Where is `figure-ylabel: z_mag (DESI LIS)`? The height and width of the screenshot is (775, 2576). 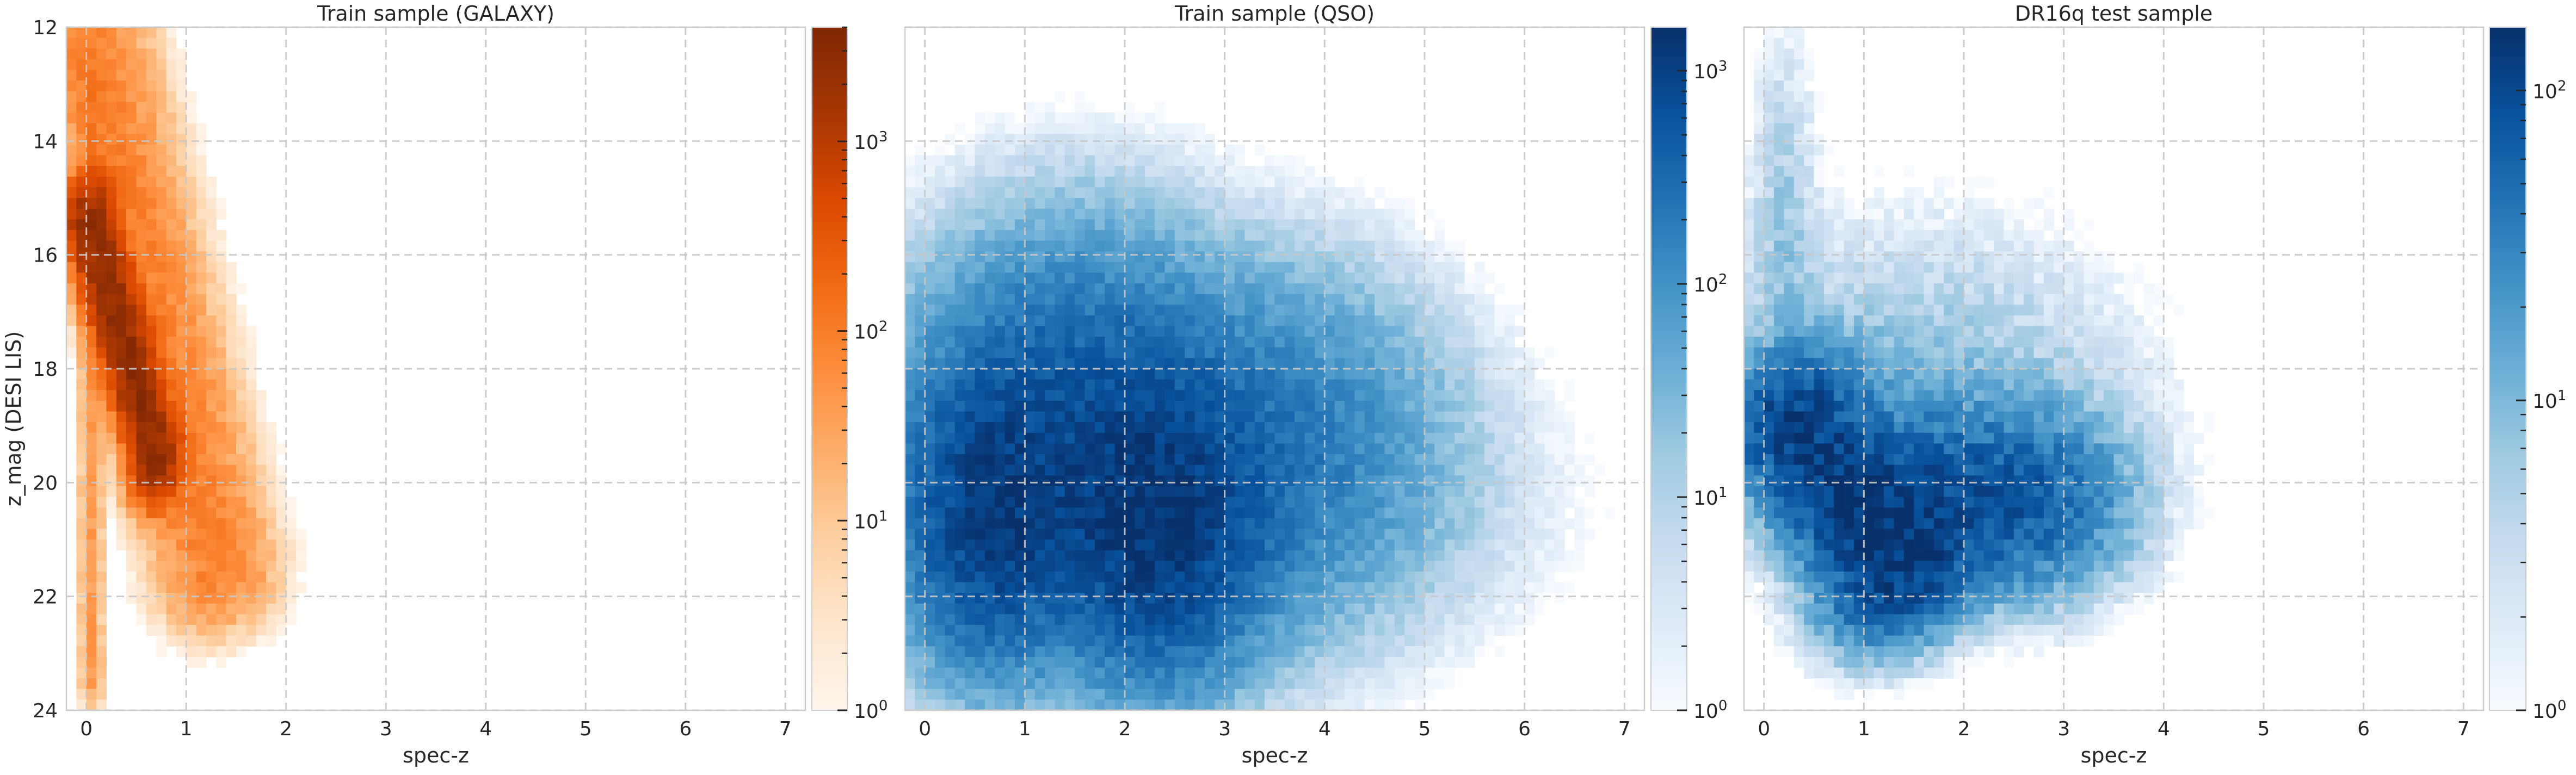 figure-ylabel: z_mag (DESI LIS) is located at coordinates (14, 418).